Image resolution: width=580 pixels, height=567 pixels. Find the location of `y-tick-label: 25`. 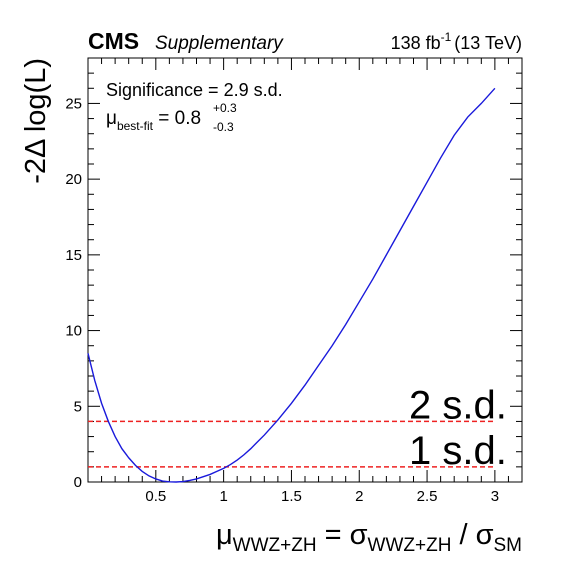

y-tick-label: 25 is located at coordinates (73, 103).